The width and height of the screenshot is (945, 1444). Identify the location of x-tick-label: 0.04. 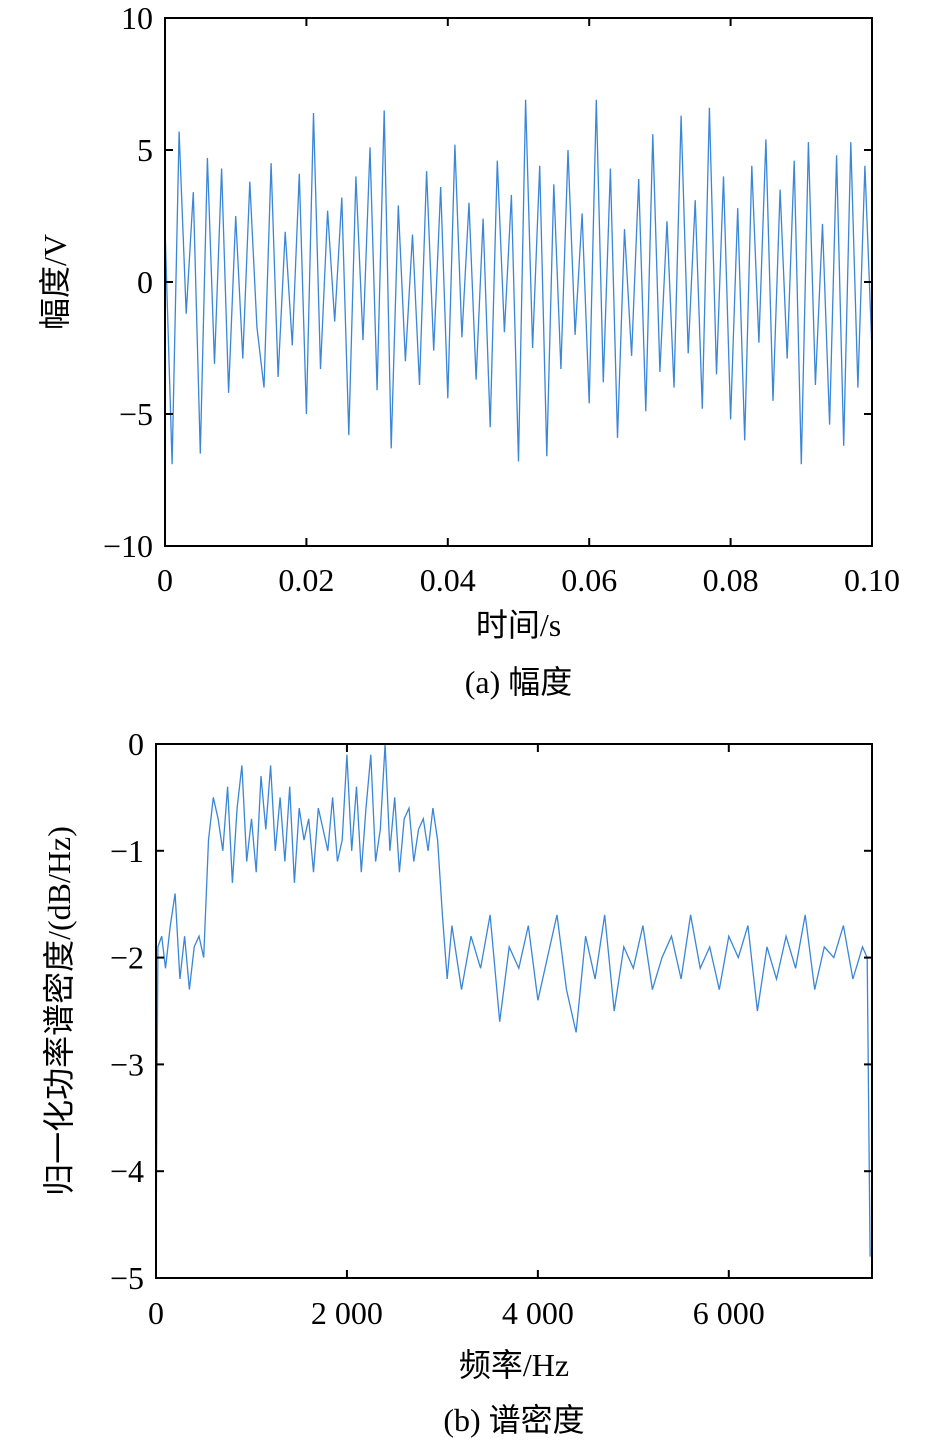
(448, 580).